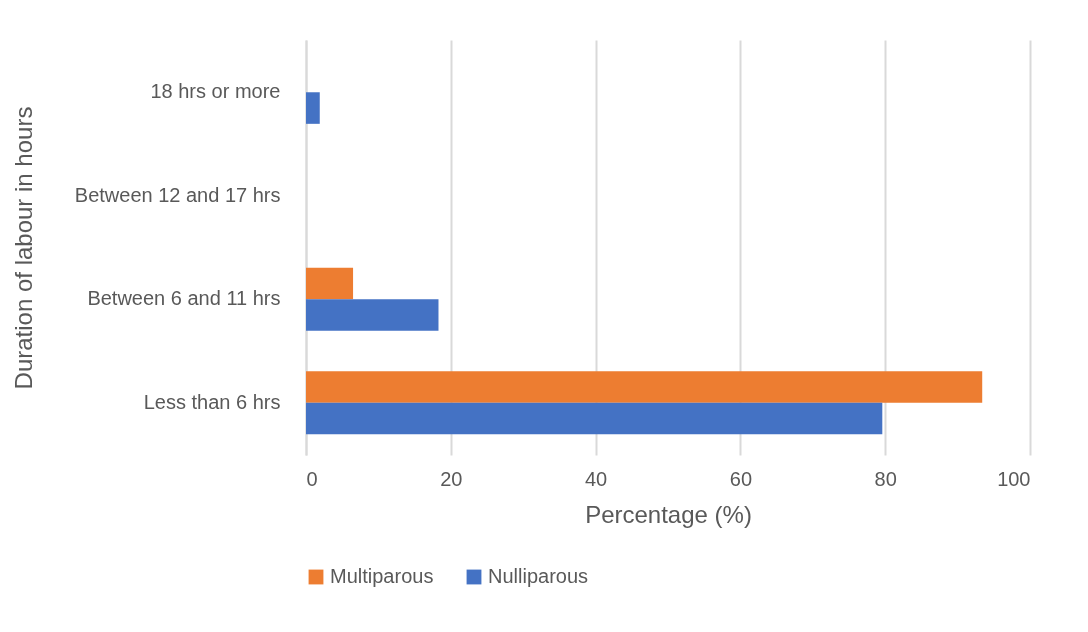 This screenshot has height=632, width=1088. I want to click on y-tick-label: Between 6 and 11 hrs, so click(184, 298).